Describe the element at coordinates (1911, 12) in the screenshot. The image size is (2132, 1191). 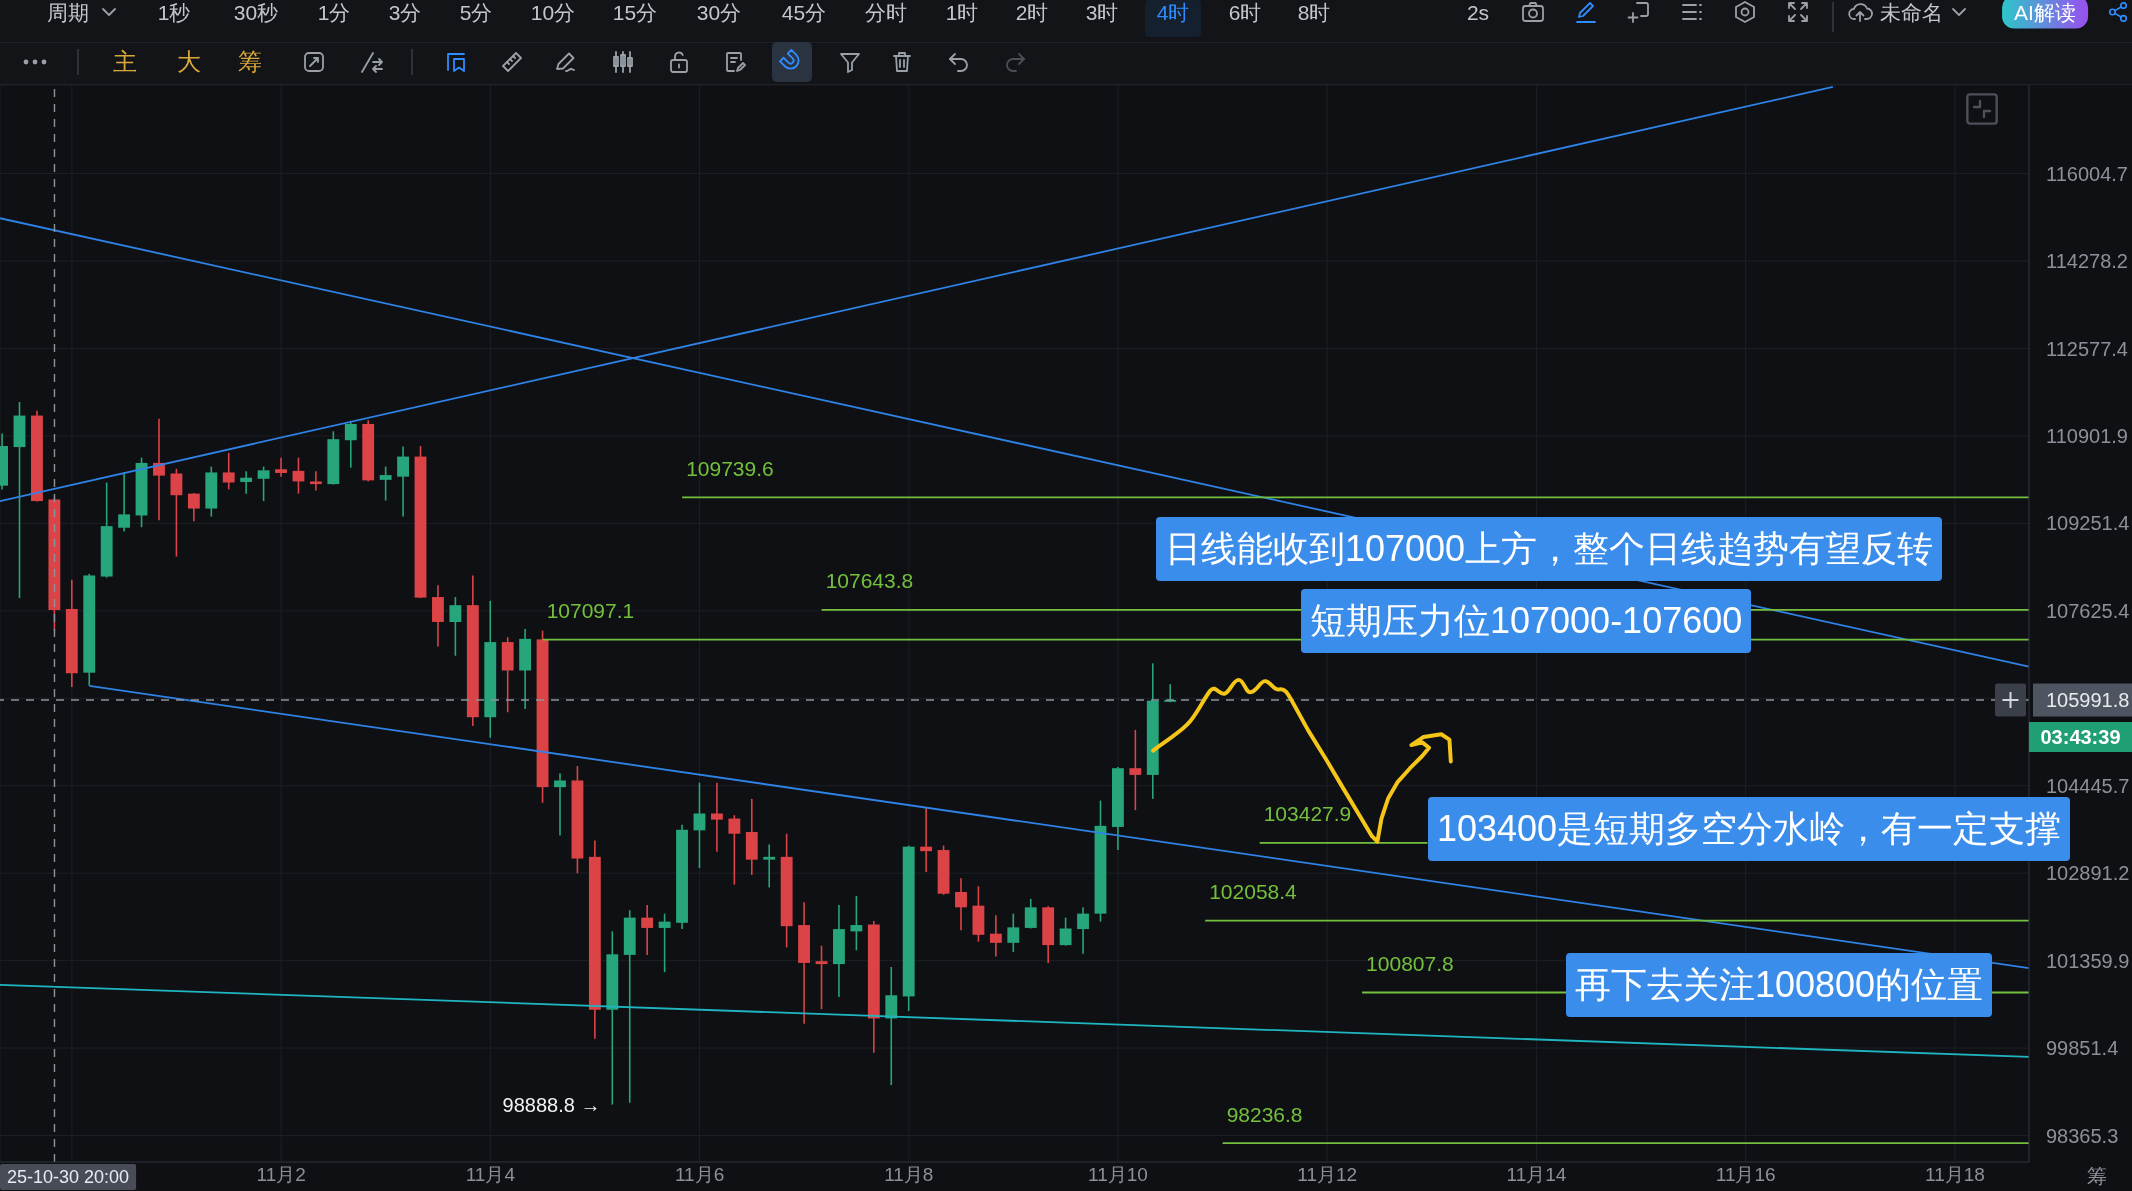
I see `text: 未命名` at that location.